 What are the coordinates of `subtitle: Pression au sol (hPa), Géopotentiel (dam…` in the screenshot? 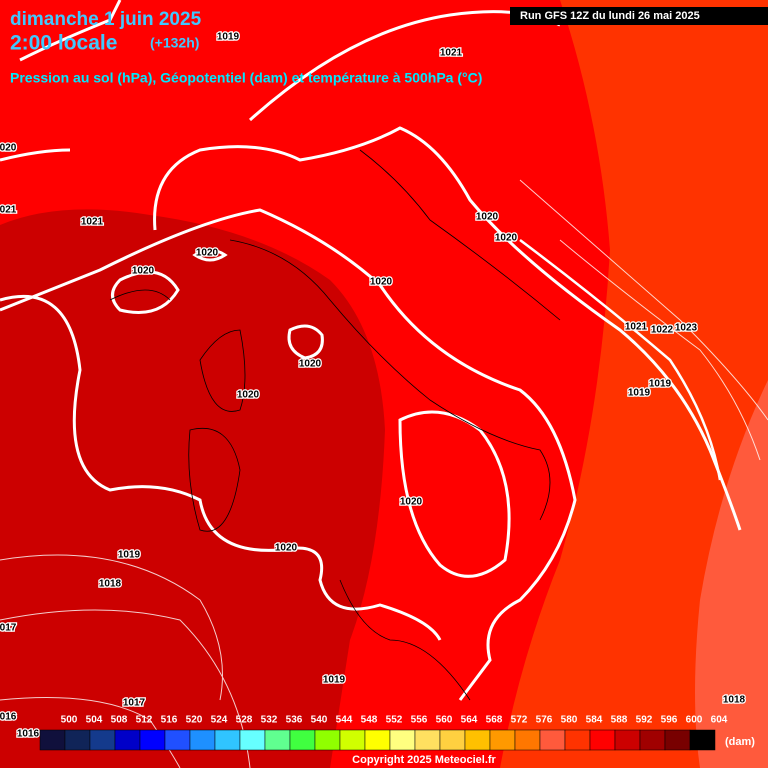 It's located at (246, 78).